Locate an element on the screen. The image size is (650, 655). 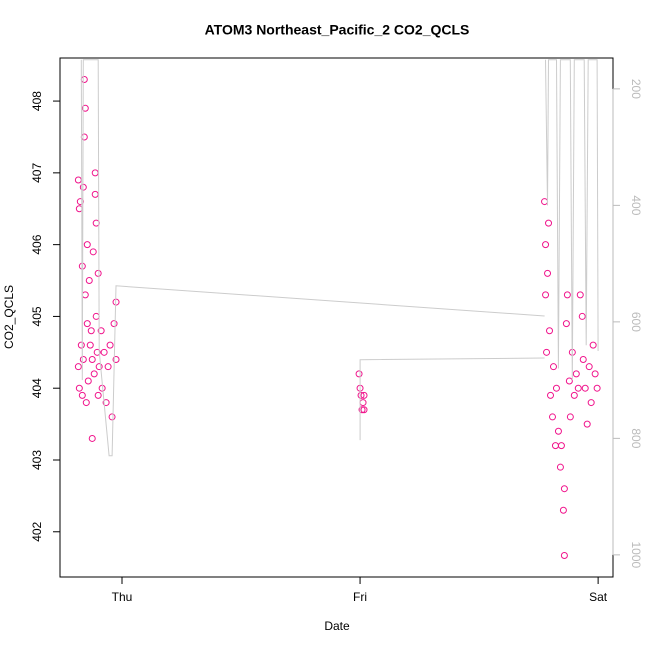
y2-tick-label: 800 is located at coordinates (636, 438).